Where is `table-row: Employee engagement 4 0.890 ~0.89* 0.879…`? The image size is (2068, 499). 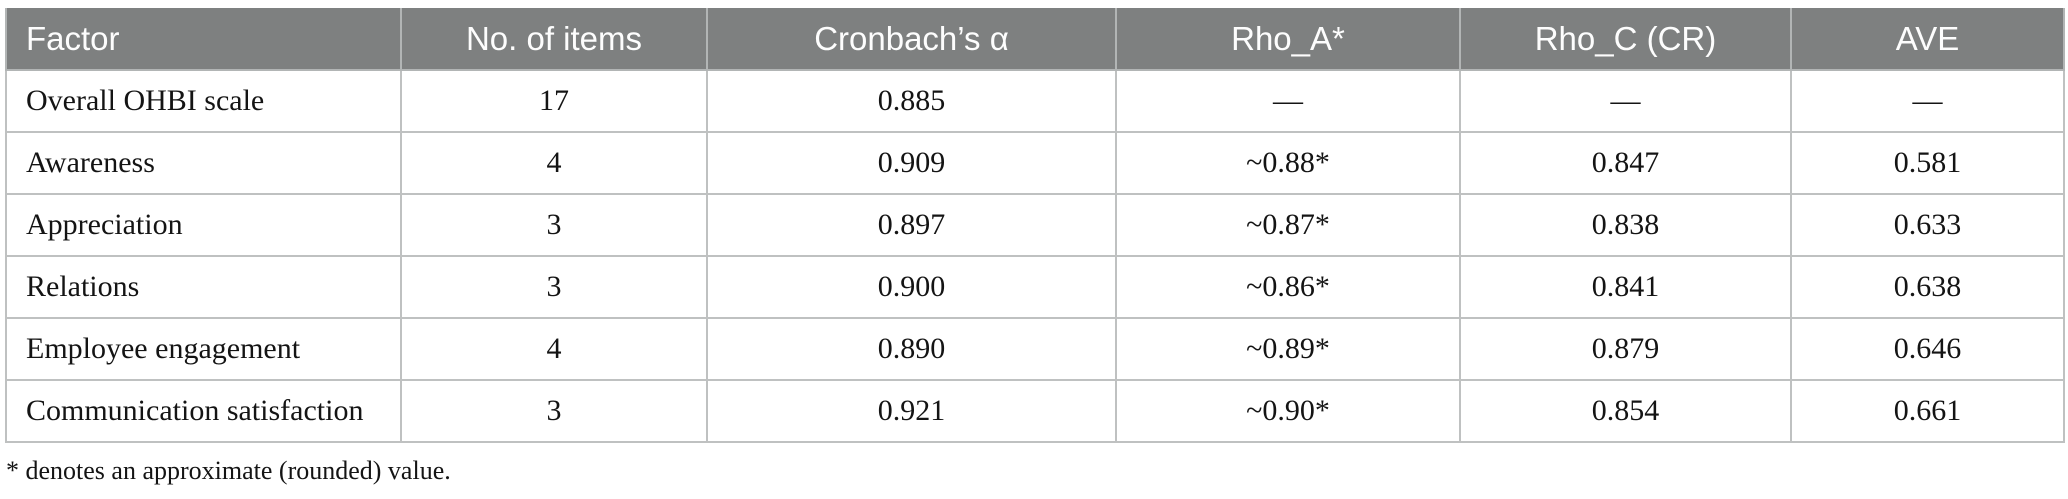 table-row: Employee engagement 4 0.890 ~0.89* 0.879… is located at coordinates (1035, 349).